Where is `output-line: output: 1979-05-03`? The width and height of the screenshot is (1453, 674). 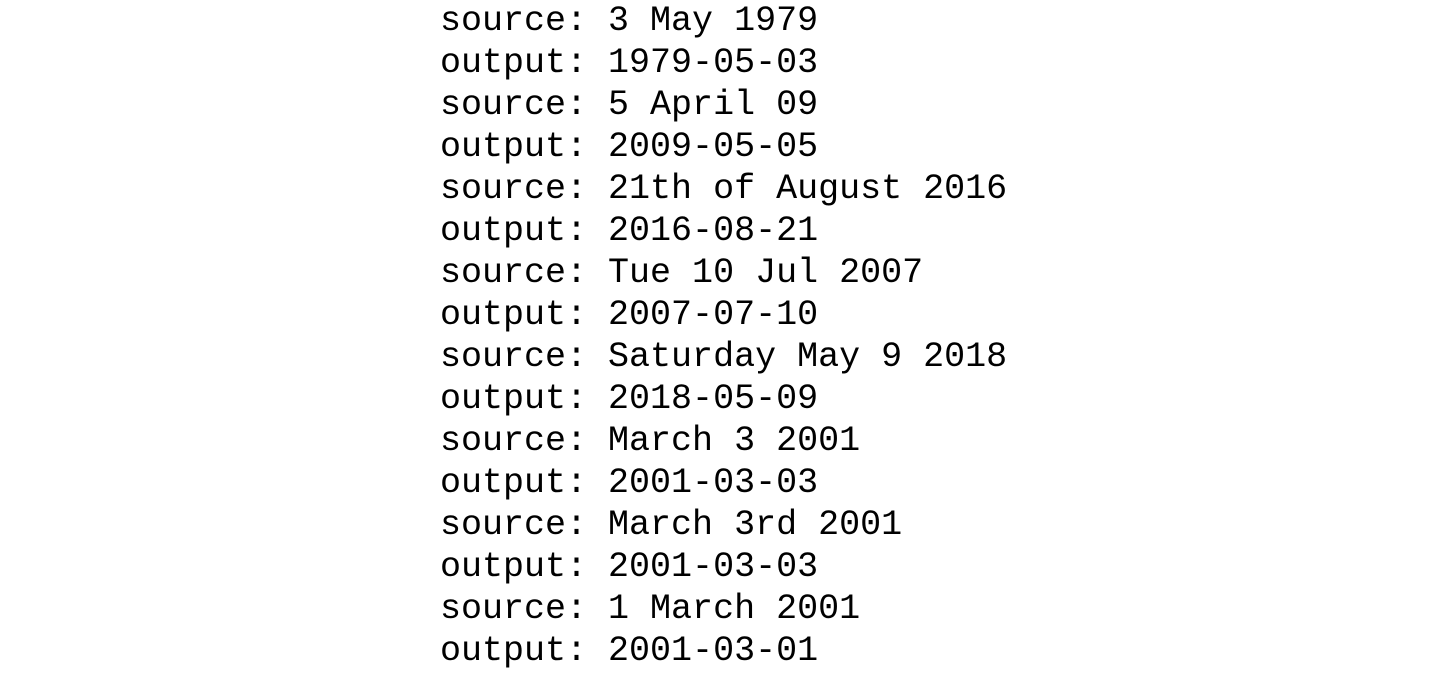
output-line: output: 1979-05-03 is located at coordinates (723, 63).